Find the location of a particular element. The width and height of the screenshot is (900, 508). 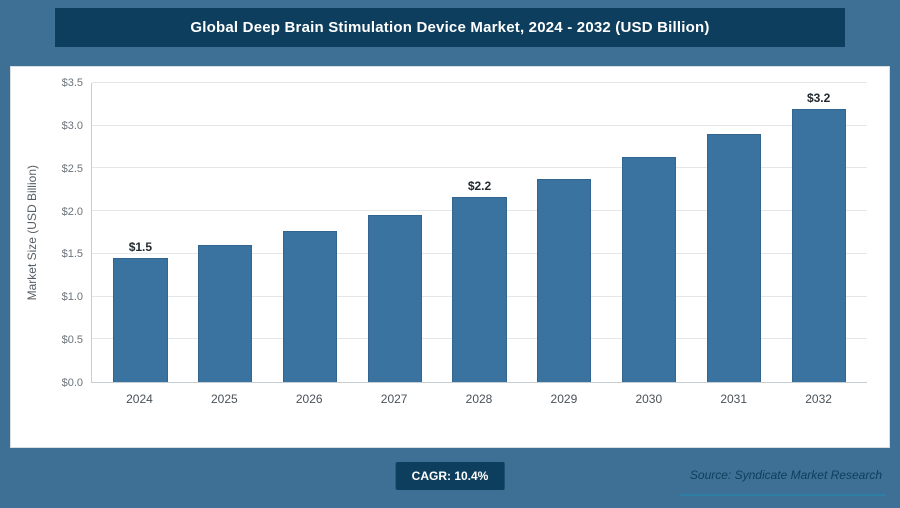

bar-cell-2030 is located at coordinates (649, 232).